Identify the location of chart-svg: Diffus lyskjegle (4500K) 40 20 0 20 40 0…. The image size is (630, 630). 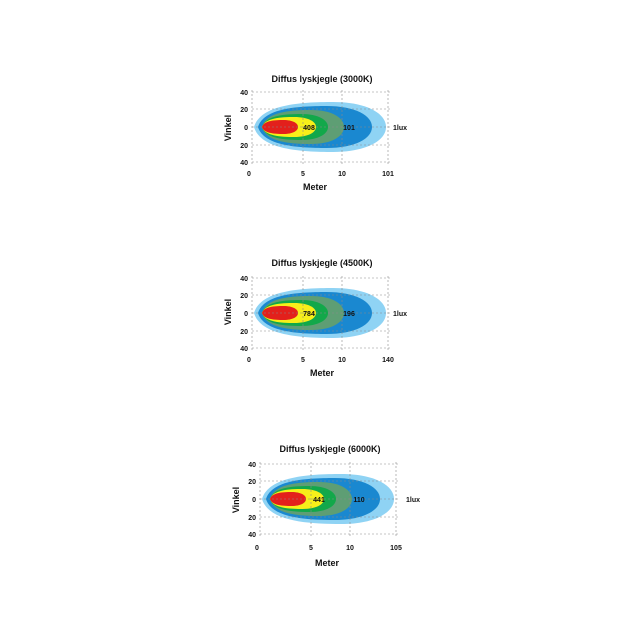
(315, 318).